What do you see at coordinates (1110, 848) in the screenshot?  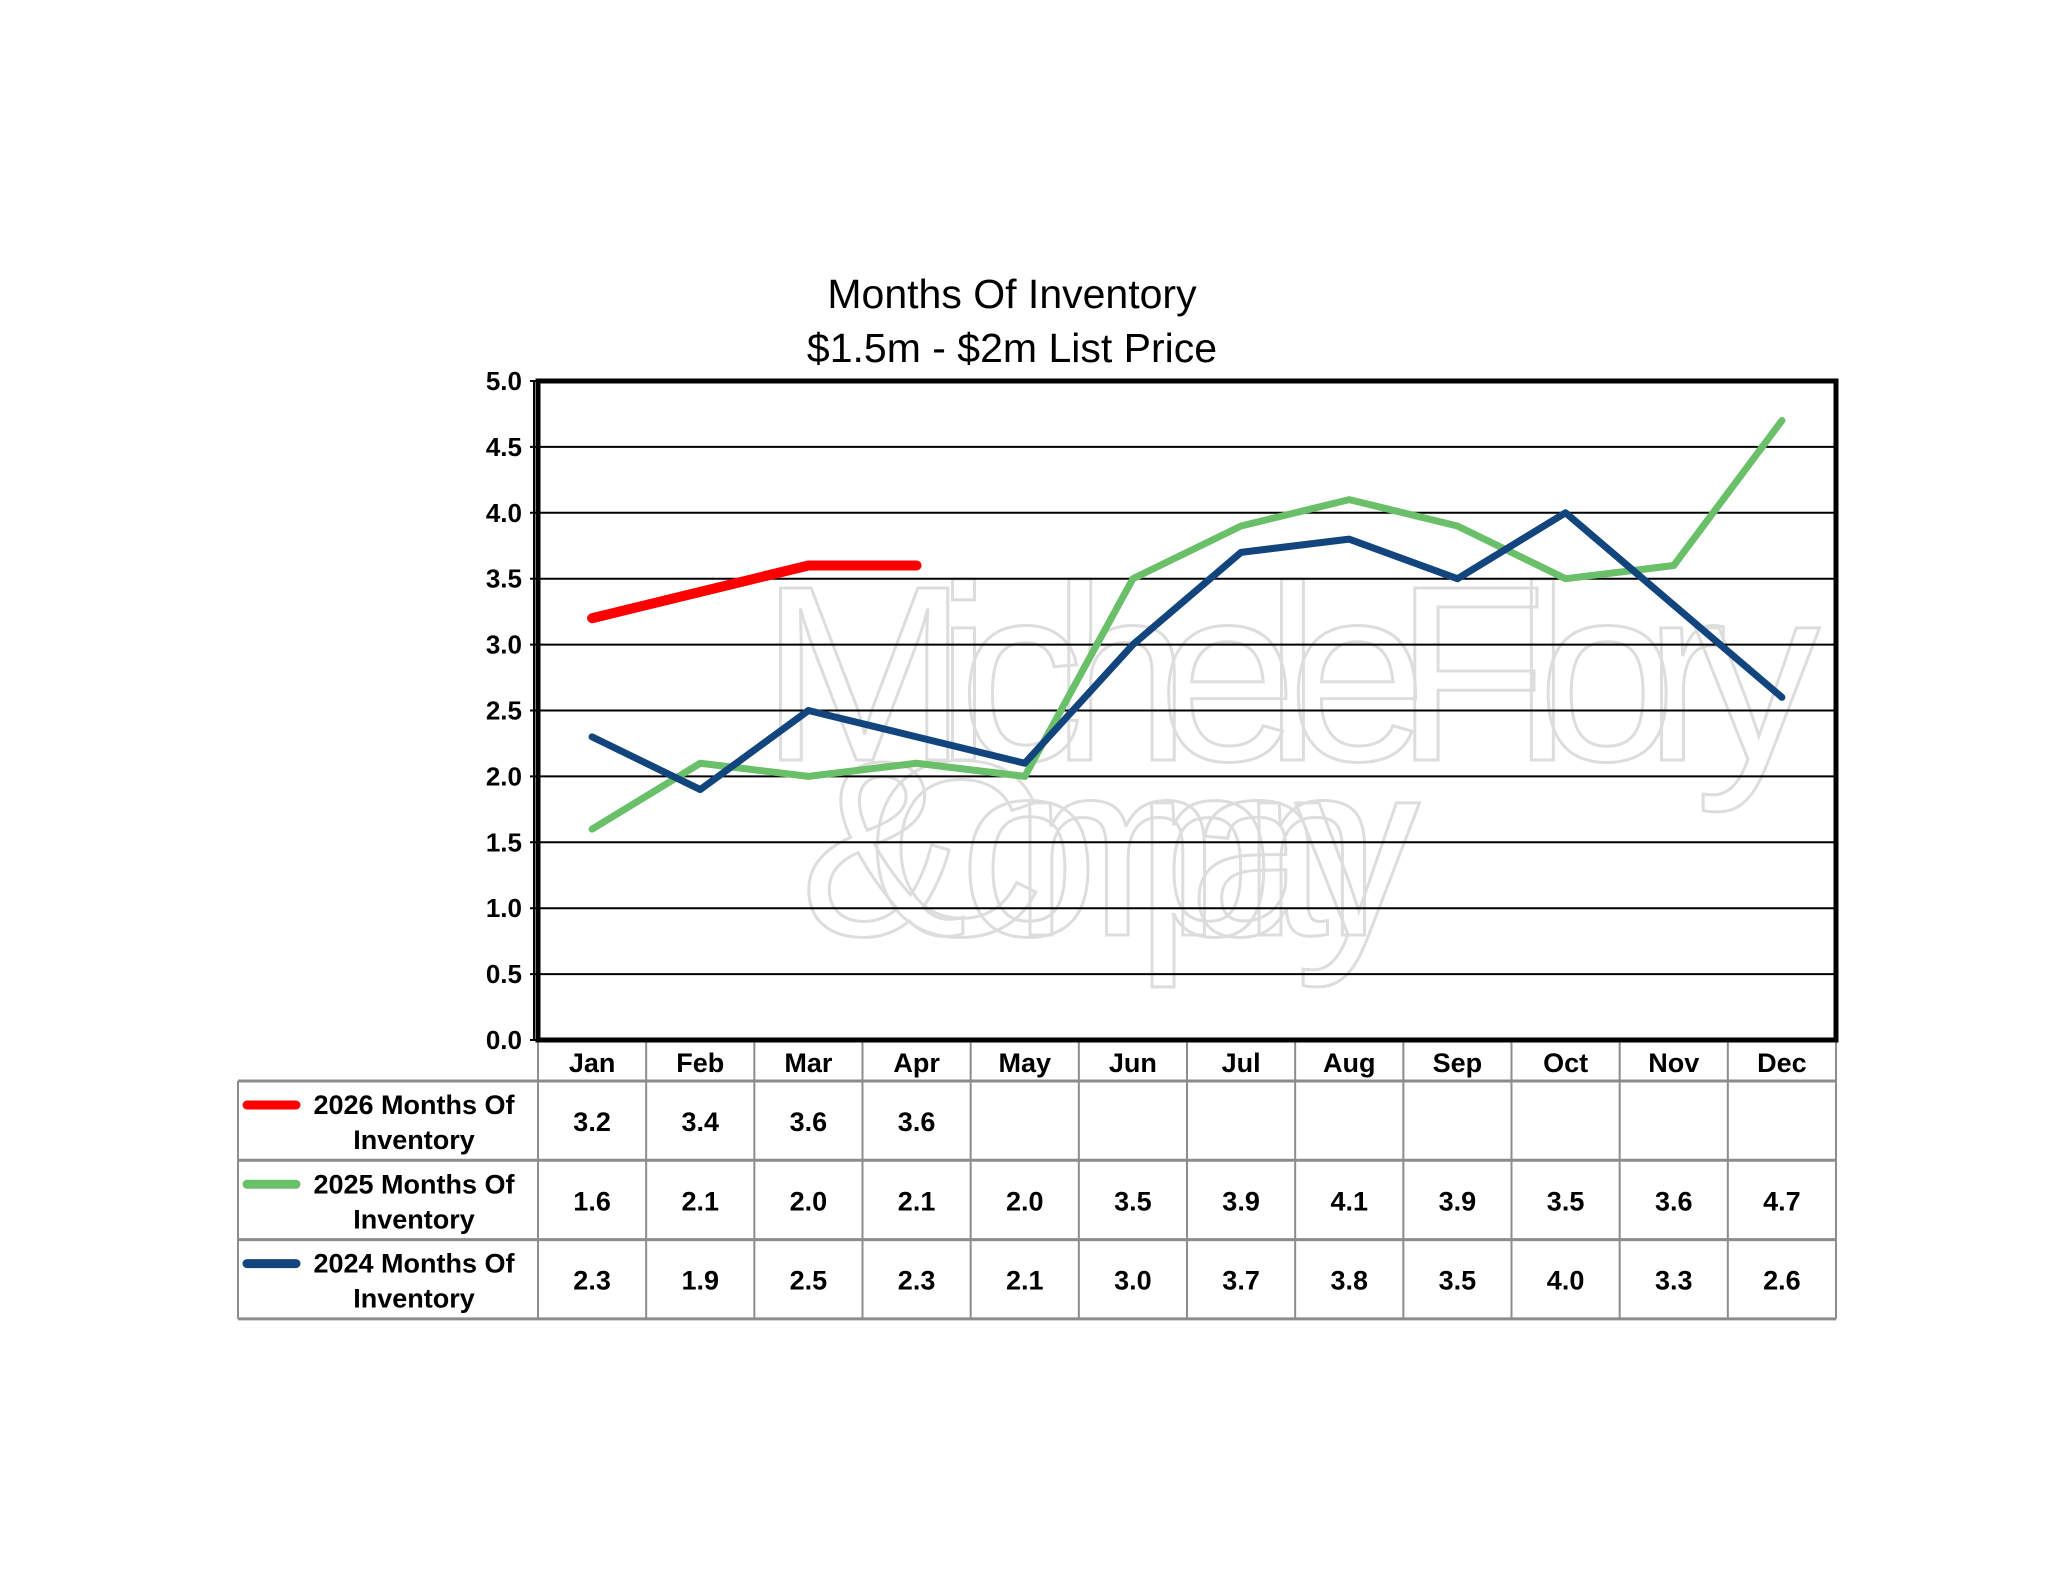 I see `watermark-line2: & Company` at bounding box center [1110, 848].